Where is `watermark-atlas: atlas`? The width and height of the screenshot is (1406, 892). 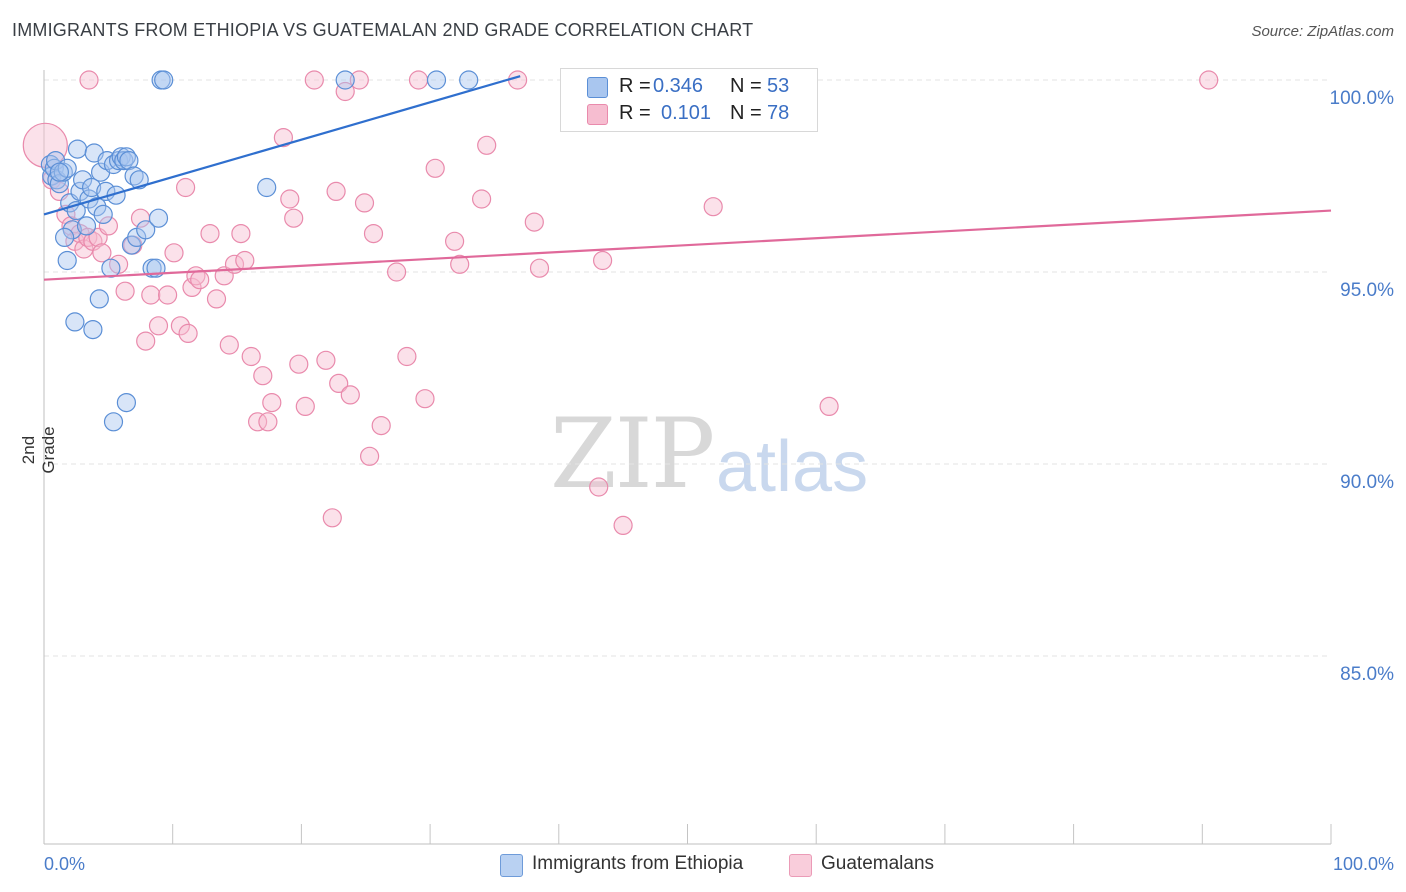 watermark-atlas: atlas is located at coordinates (792, 467).